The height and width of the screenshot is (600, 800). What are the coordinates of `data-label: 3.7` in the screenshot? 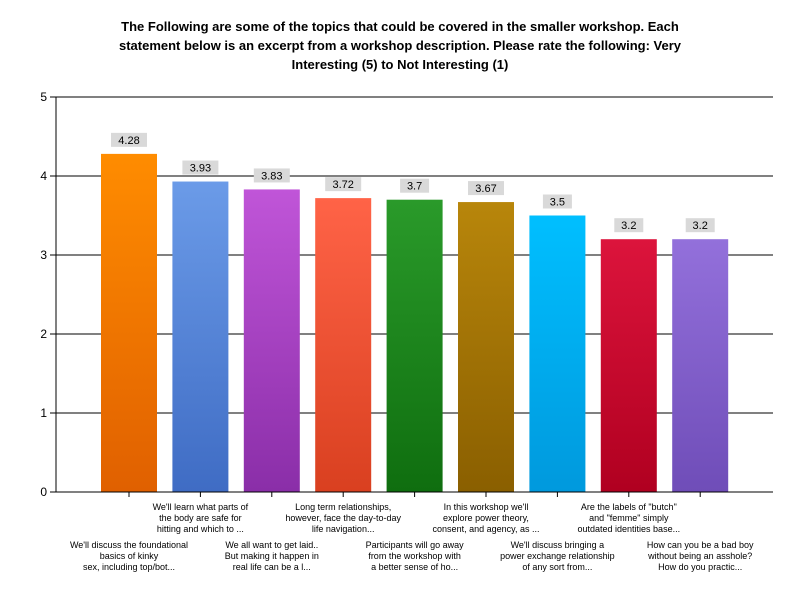 It's located at (414, 187).